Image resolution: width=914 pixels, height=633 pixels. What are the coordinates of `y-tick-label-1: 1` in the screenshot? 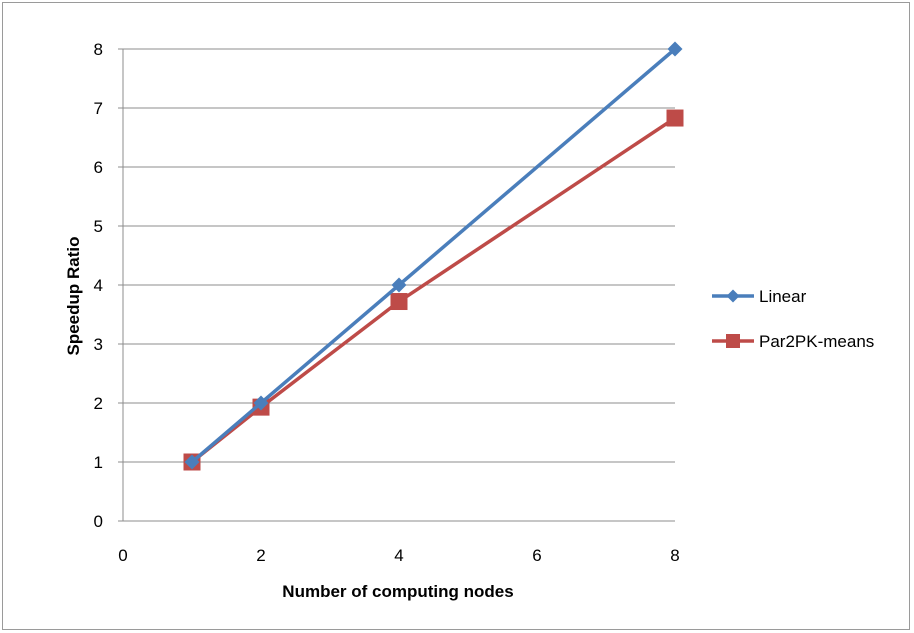 It's located at (98, 462).